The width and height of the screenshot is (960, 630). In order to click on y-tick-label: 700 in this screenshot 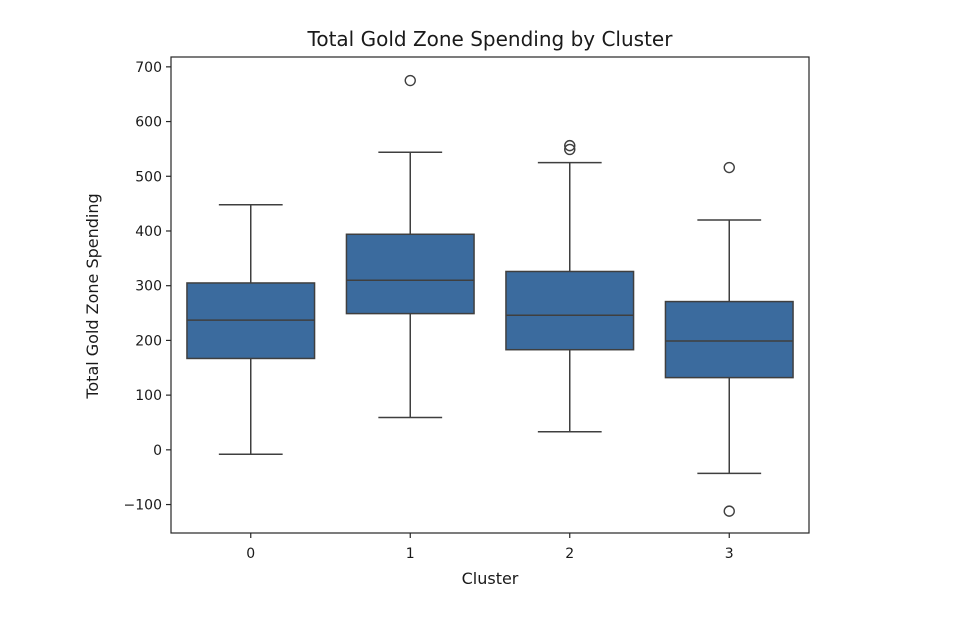, I will do `click(148, 68)`.